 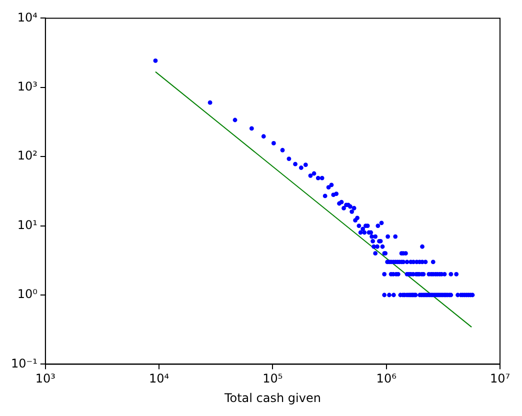 I want to click on y-tick-label: 10¹, so click(x=27, y=225).